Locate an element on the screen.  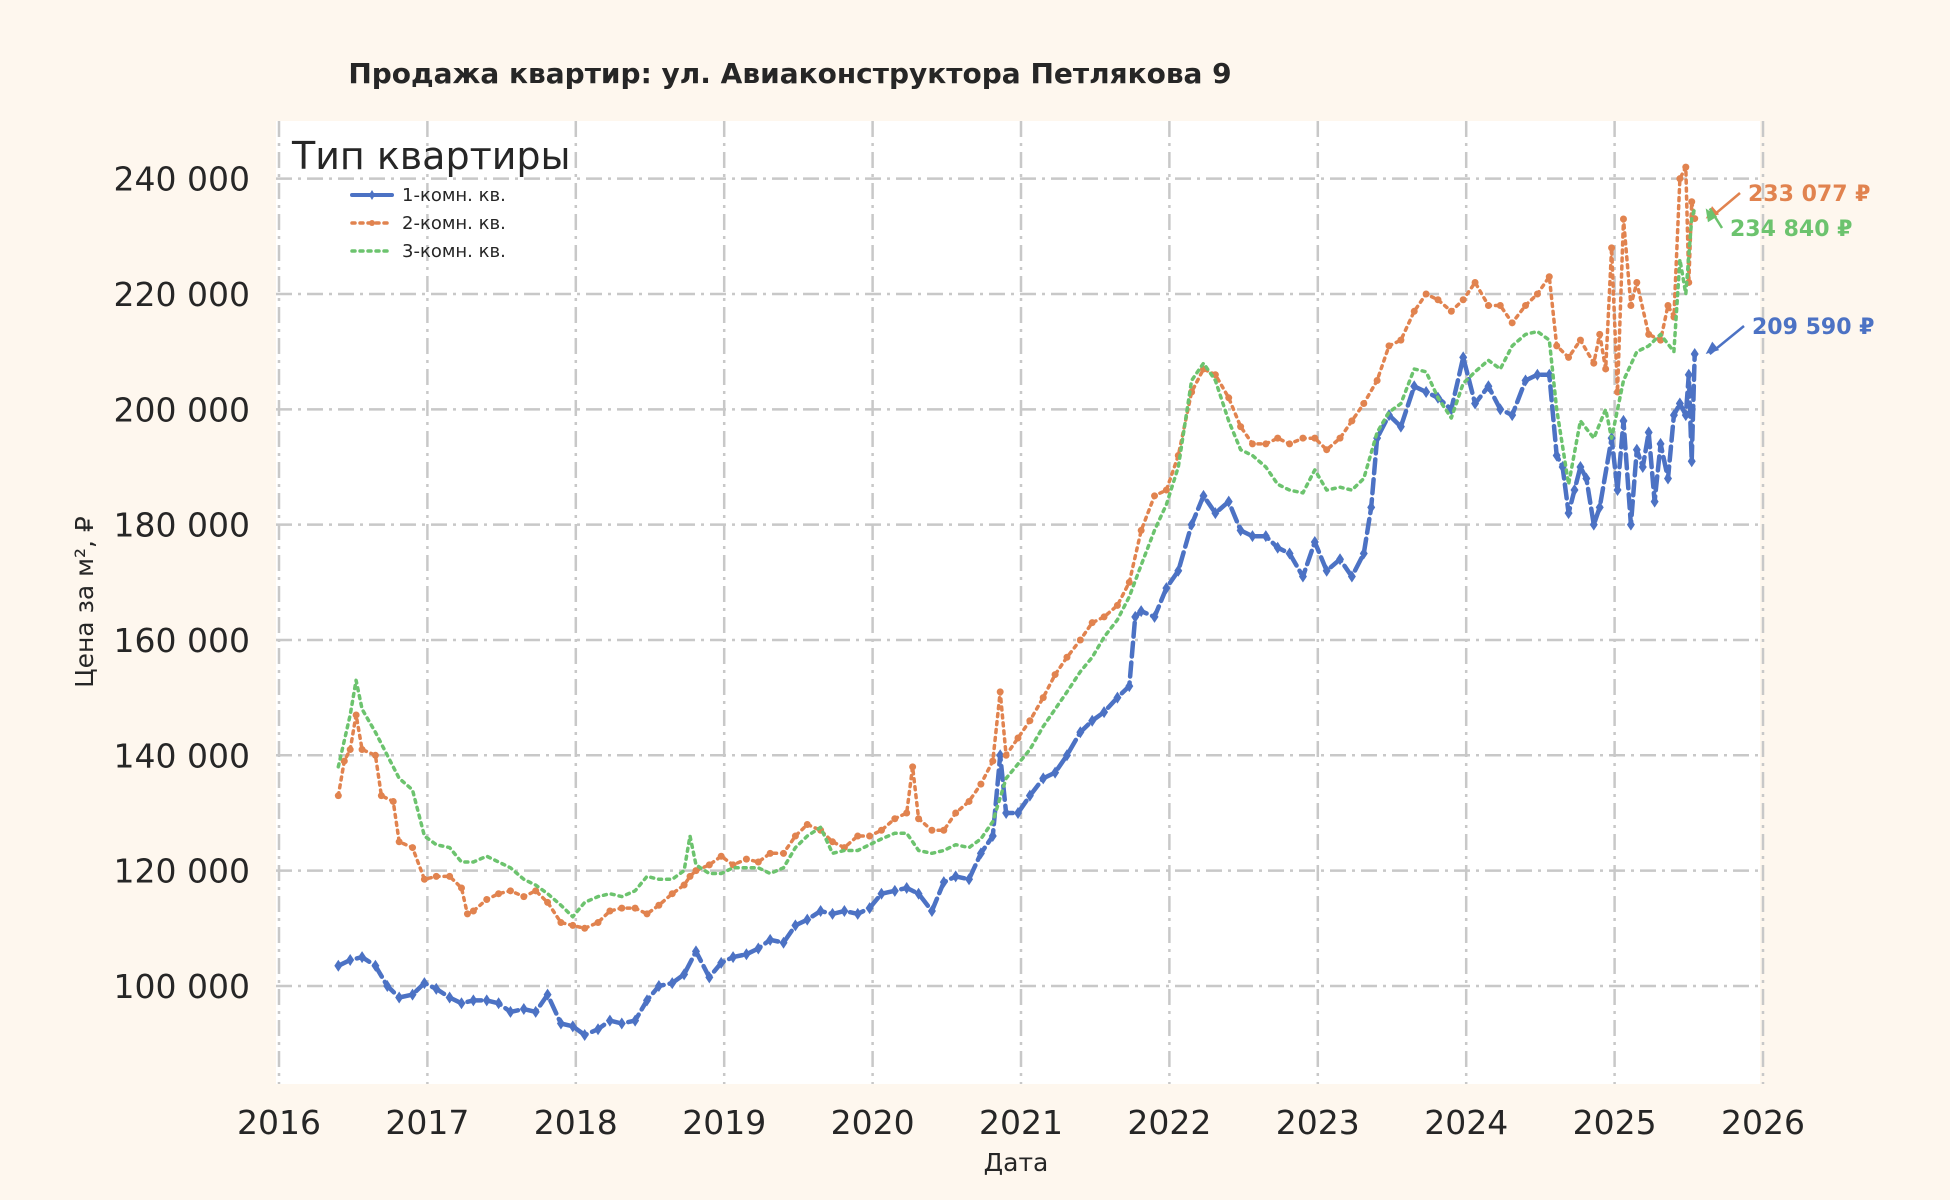
annotation-arrowhead is located at coordinates (1711, 215).